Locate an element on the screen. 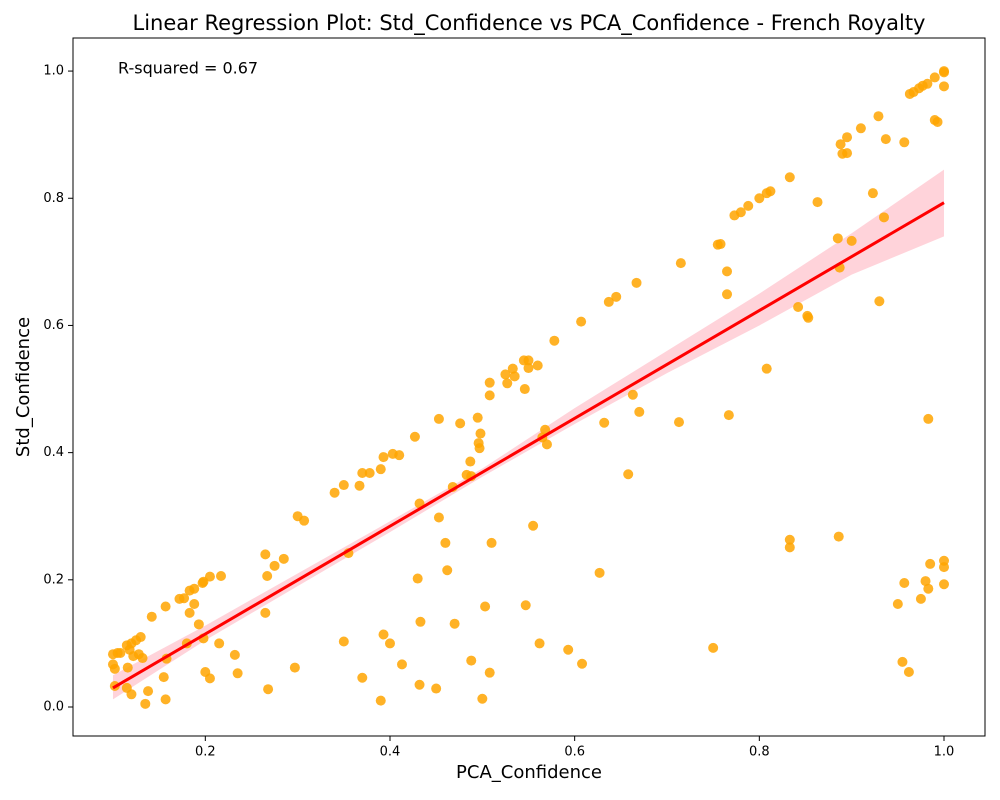 The width and height of the screenshot is (1000, 800). y-tick-label: 0.2 is located at coordinates (53, 579).